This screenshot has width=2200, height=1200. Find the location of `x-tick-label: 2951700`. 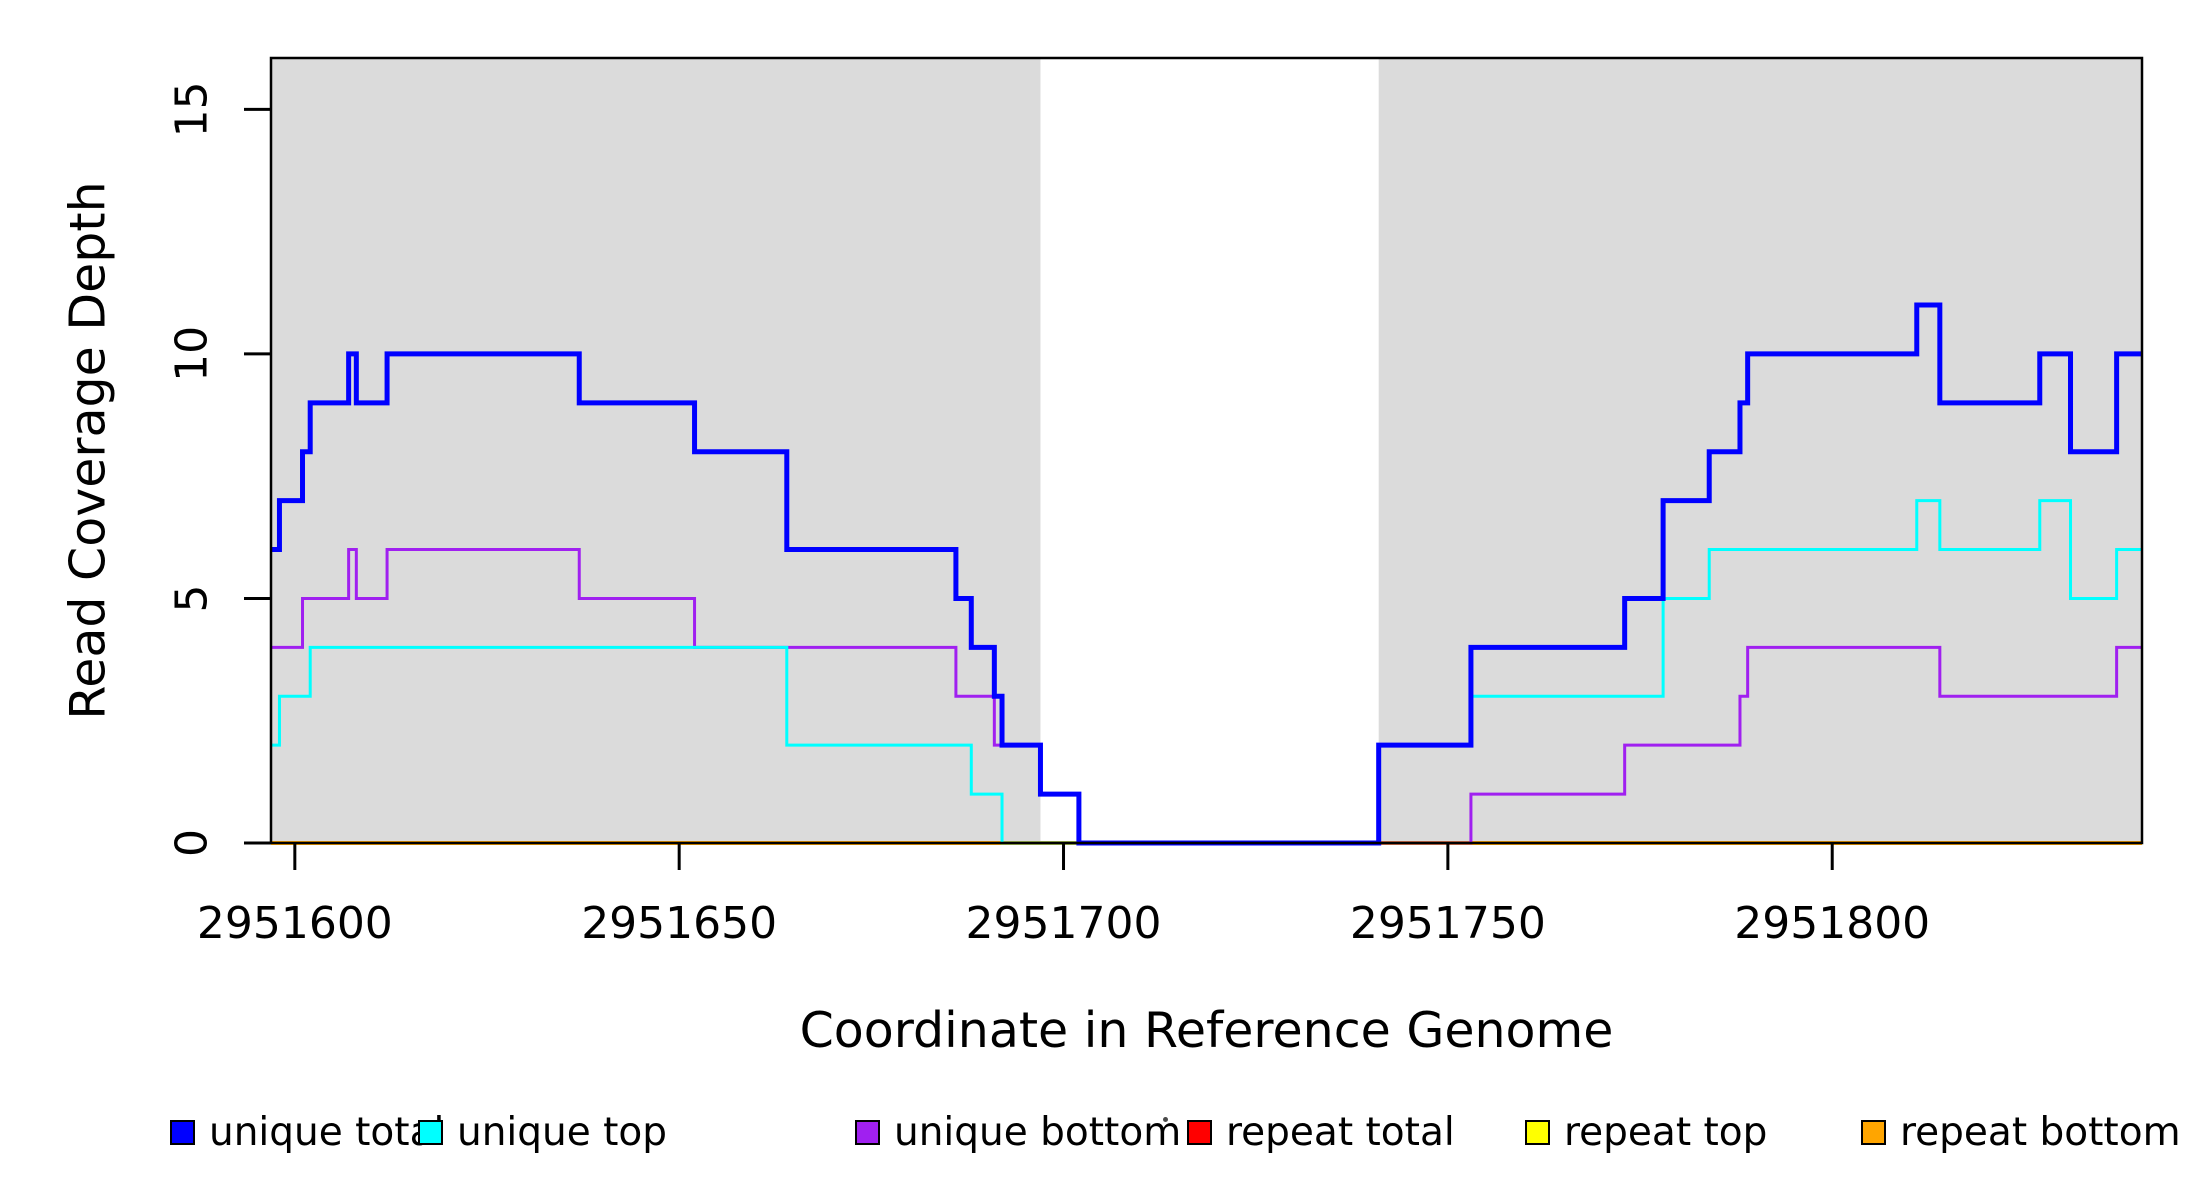

x-tick-label: 2951700 is located at coordinates (1064, 923).